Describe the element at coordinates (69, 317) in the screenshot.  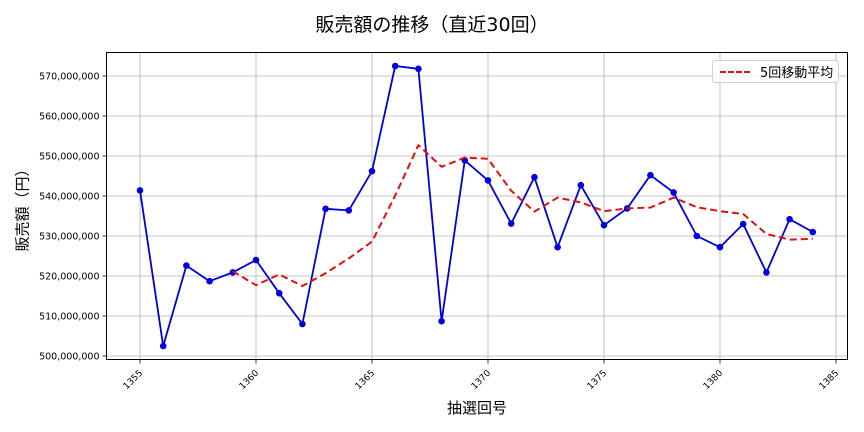
I see `y-tick-label: 510,000,000` at that location.